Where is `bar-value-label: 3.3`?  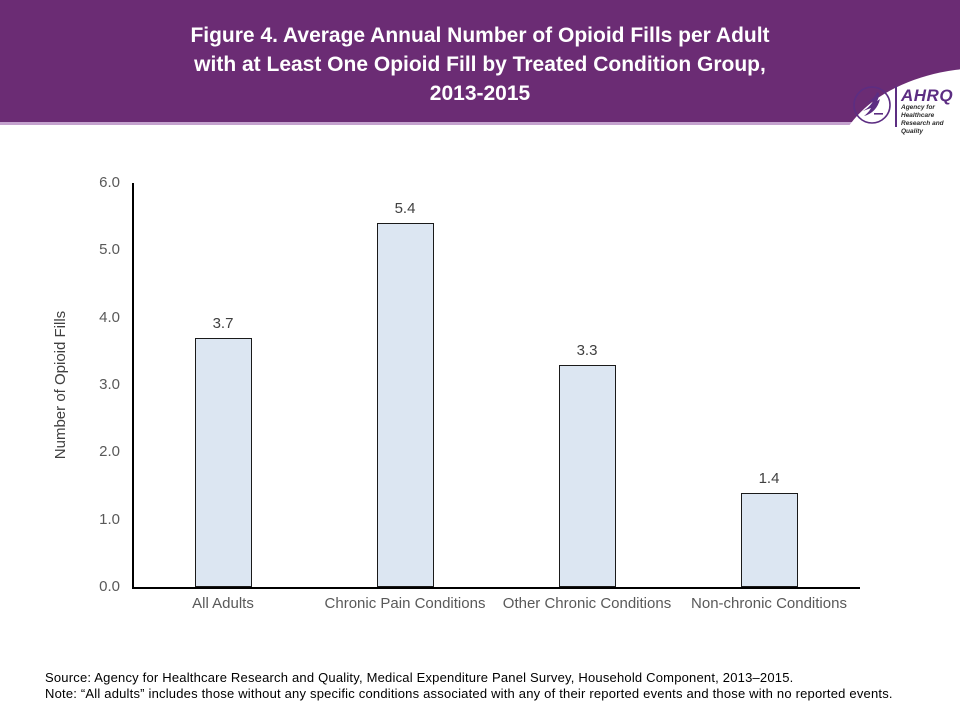 bar-value-label: 3.3 is located at coordinates (587, 350).